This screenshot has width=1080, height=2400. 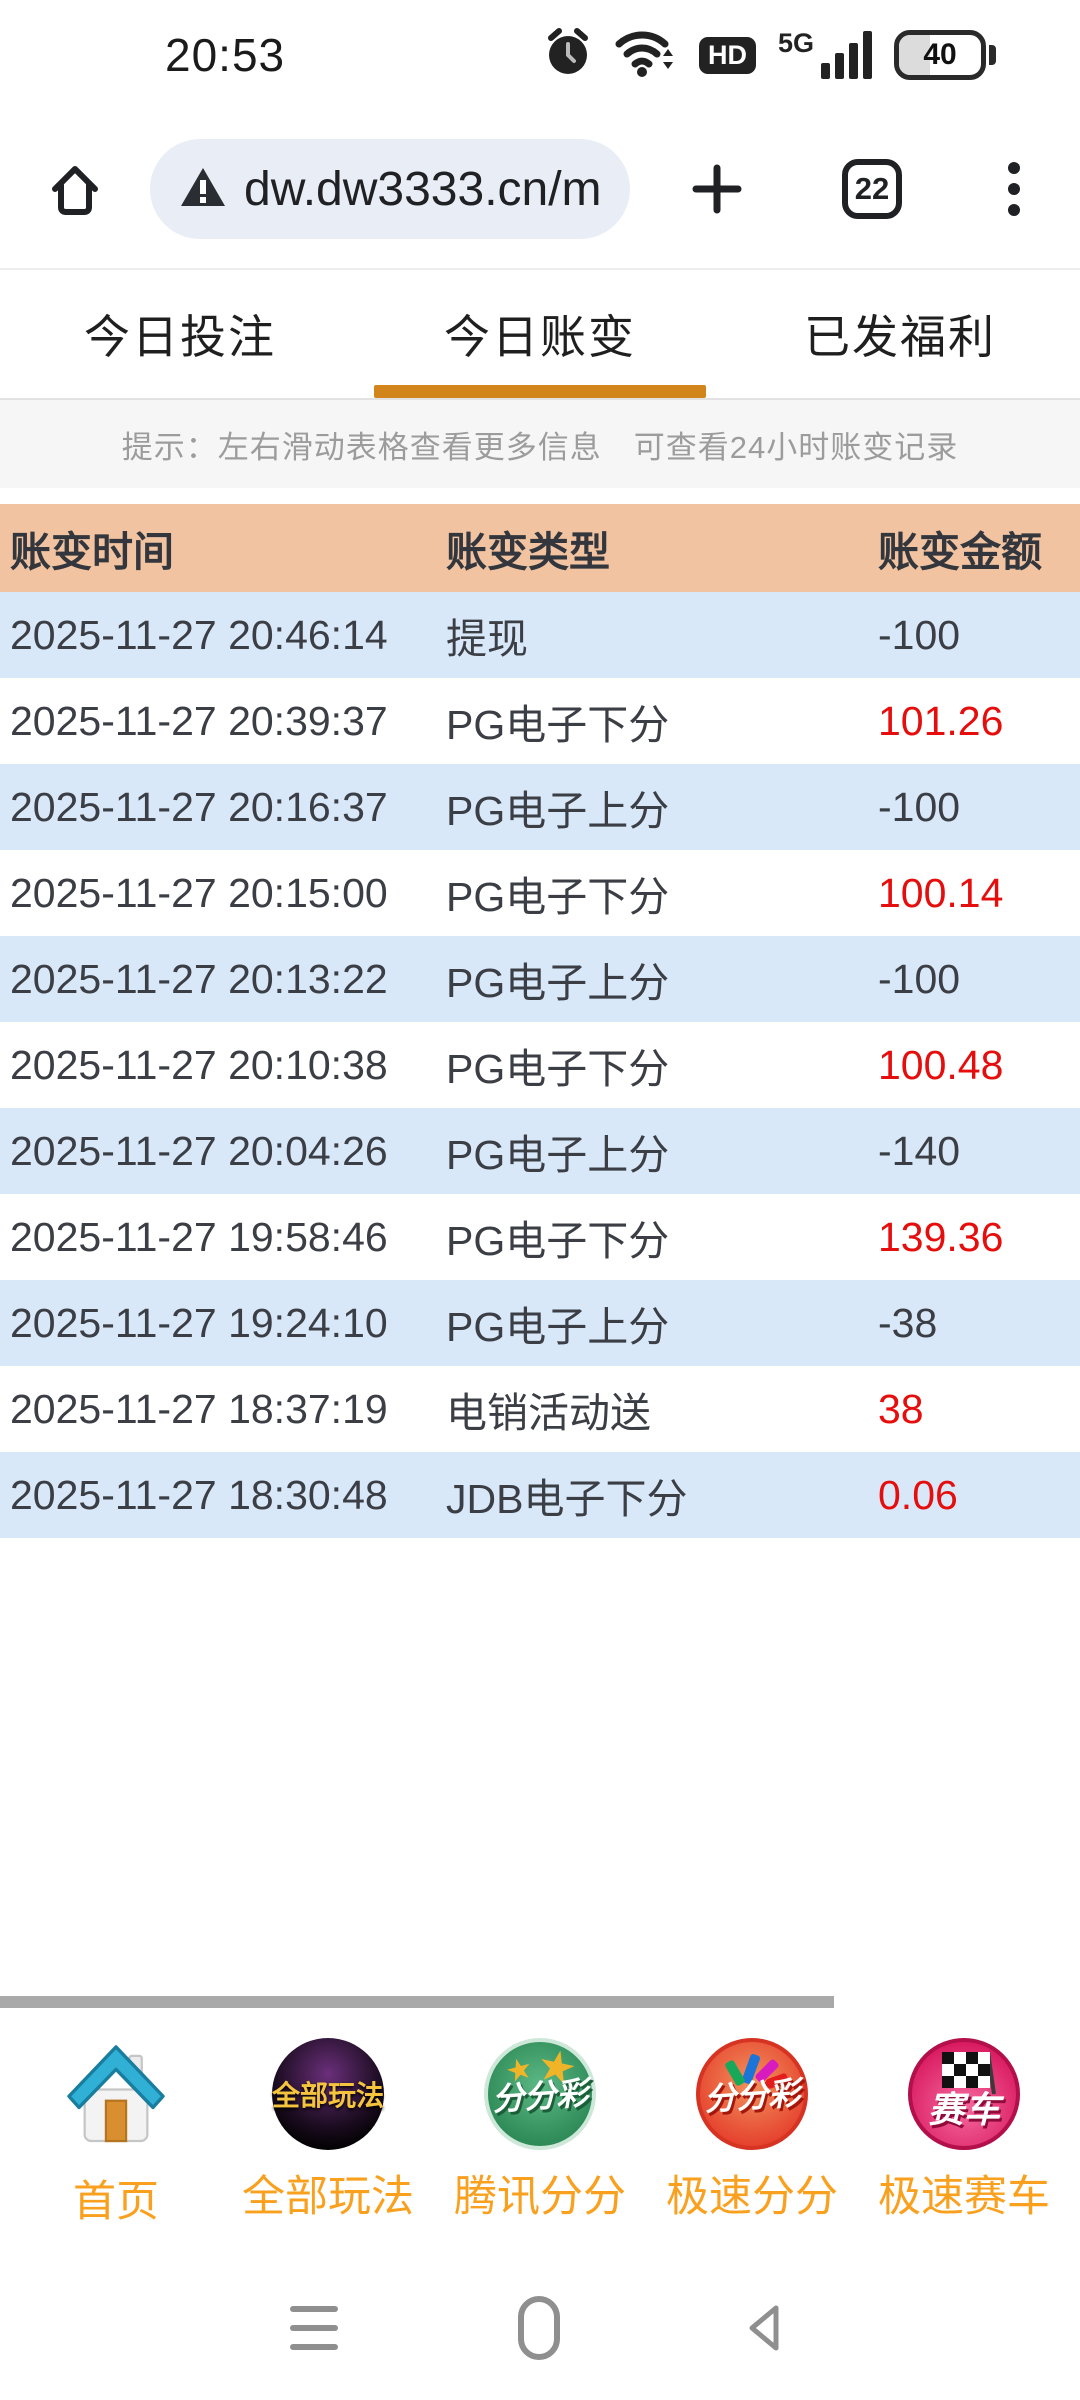 I want to click on clock: 20:53, so click(x=225, y=55).